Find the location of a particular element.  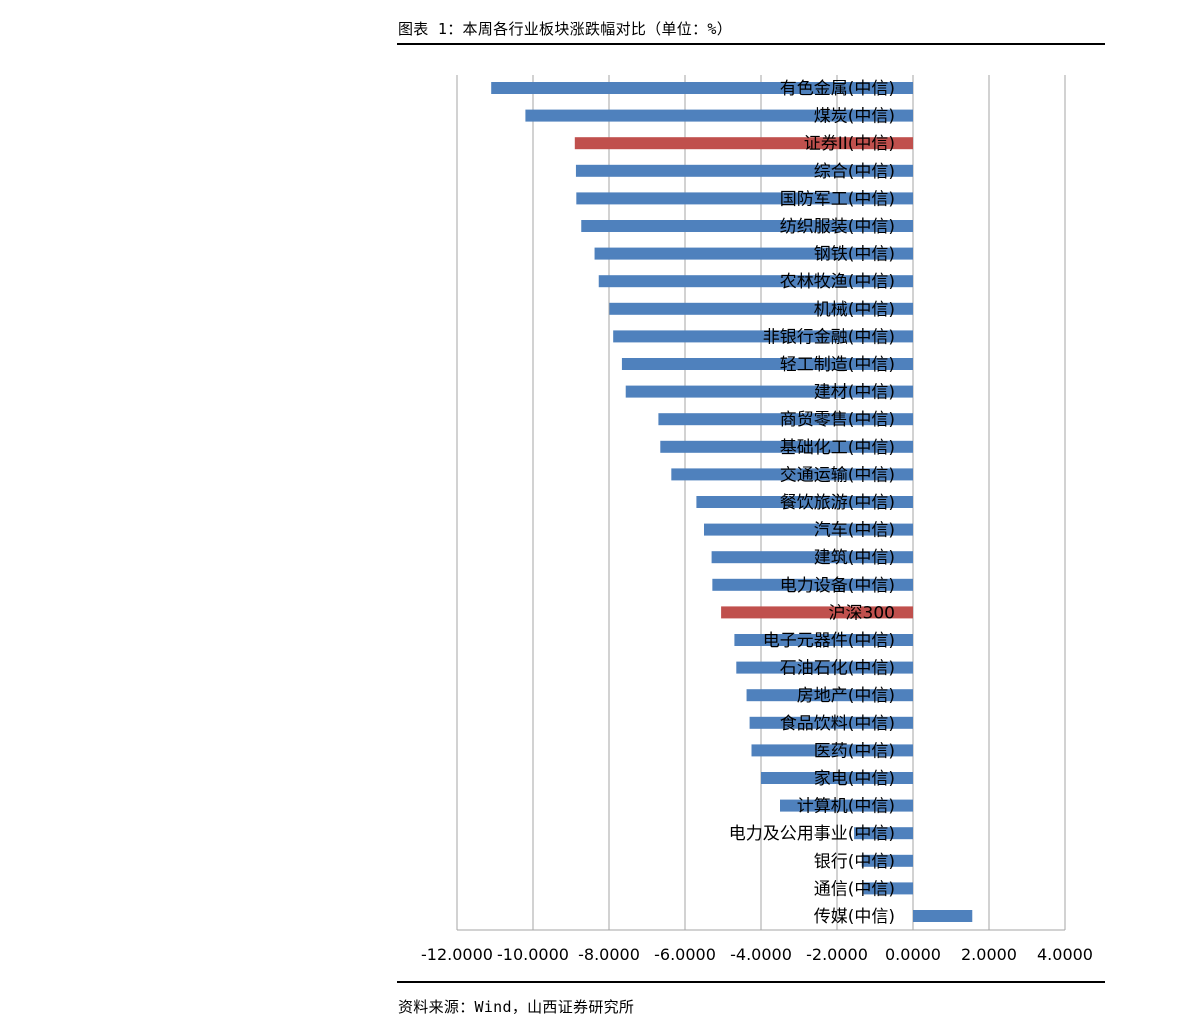

category-label: 煤炭(中信) is located at coordinates (854, 117).